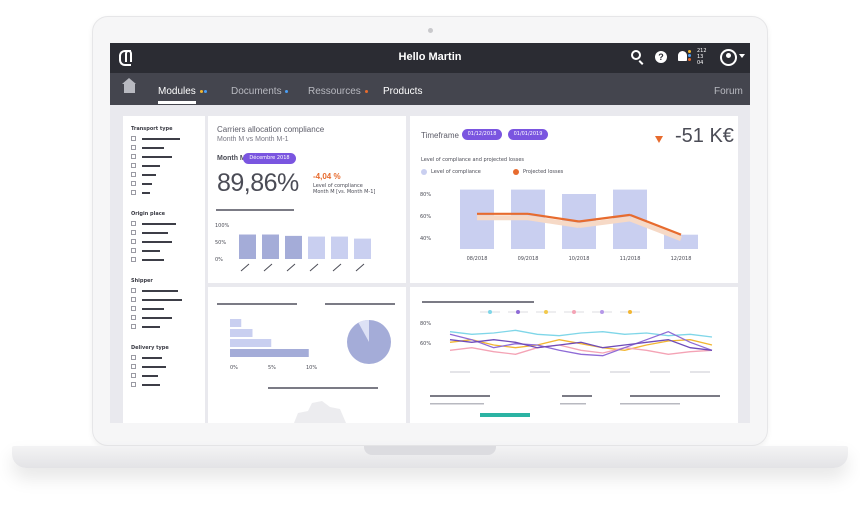 This screenshot has height=510, width=860. What do you see at coordinates (402, 91) in the screenshot?
I see `nav-products: Products` at bounding box center [402, 91].